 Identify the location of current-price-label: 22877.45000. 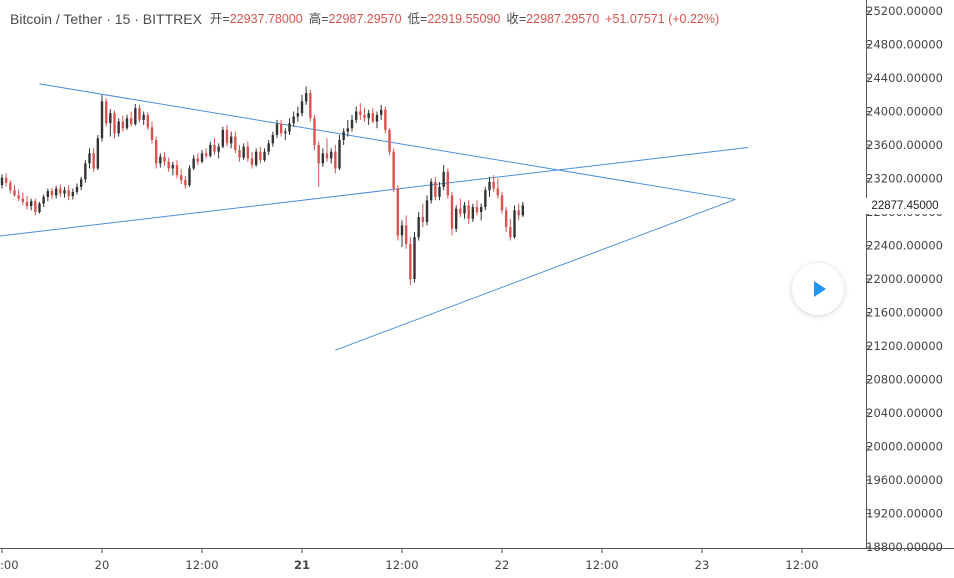
(905, 205).